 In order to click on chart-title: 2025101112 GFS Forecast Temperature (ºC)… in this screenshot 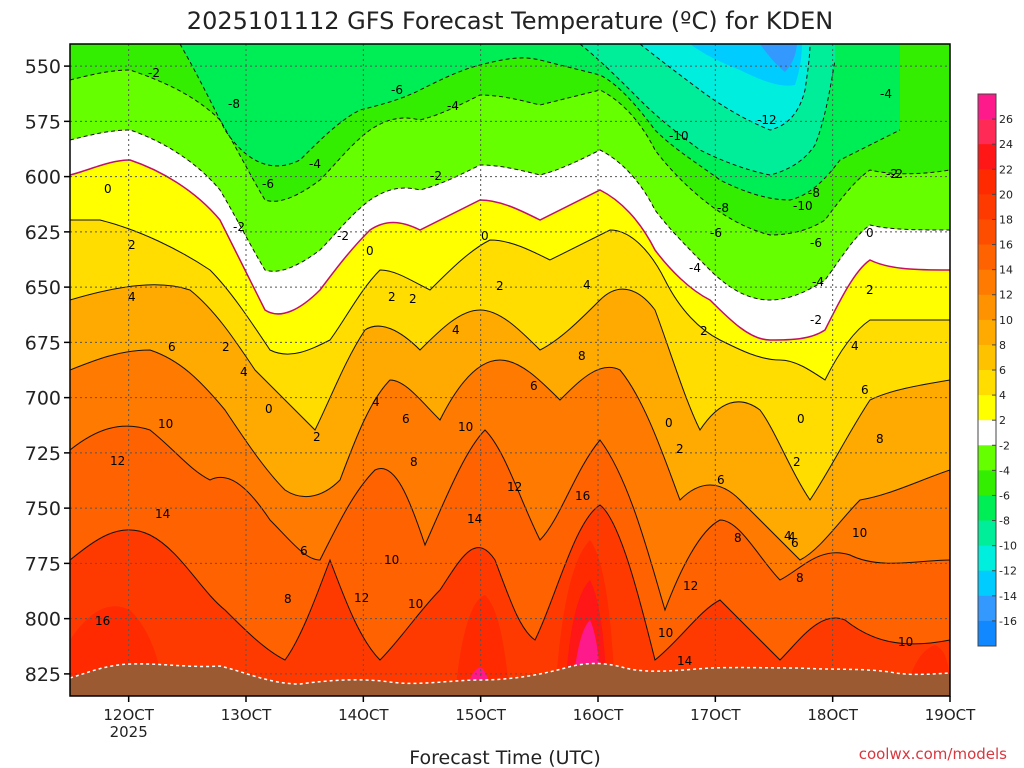, I will do `click(510, 21)`.